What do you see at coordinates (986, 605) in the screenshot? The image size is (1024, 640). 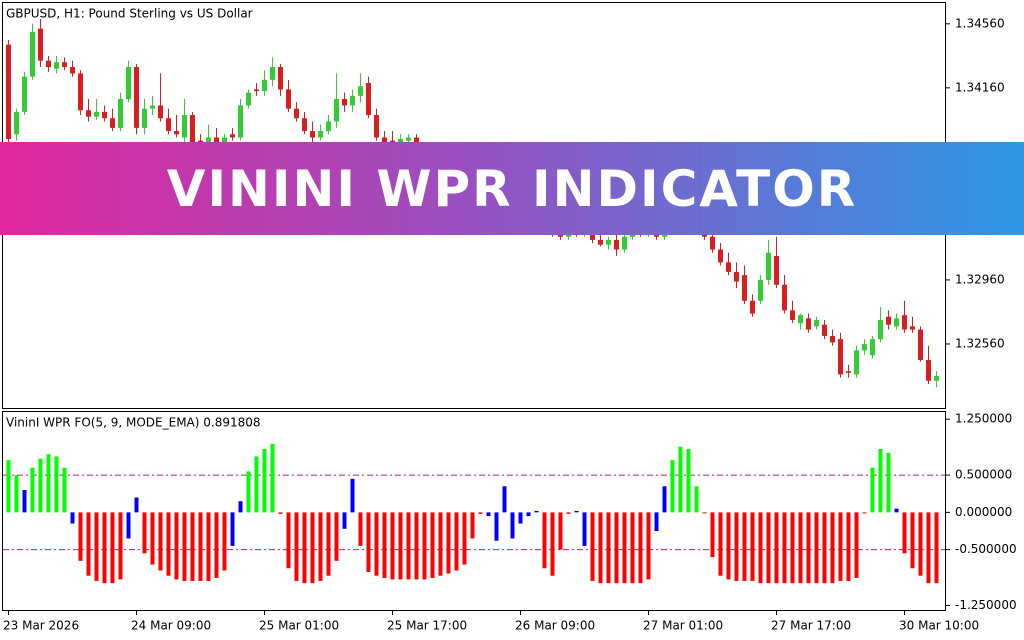 I see `y-tick-label: -1.250000` at bounding box center [986, 605].